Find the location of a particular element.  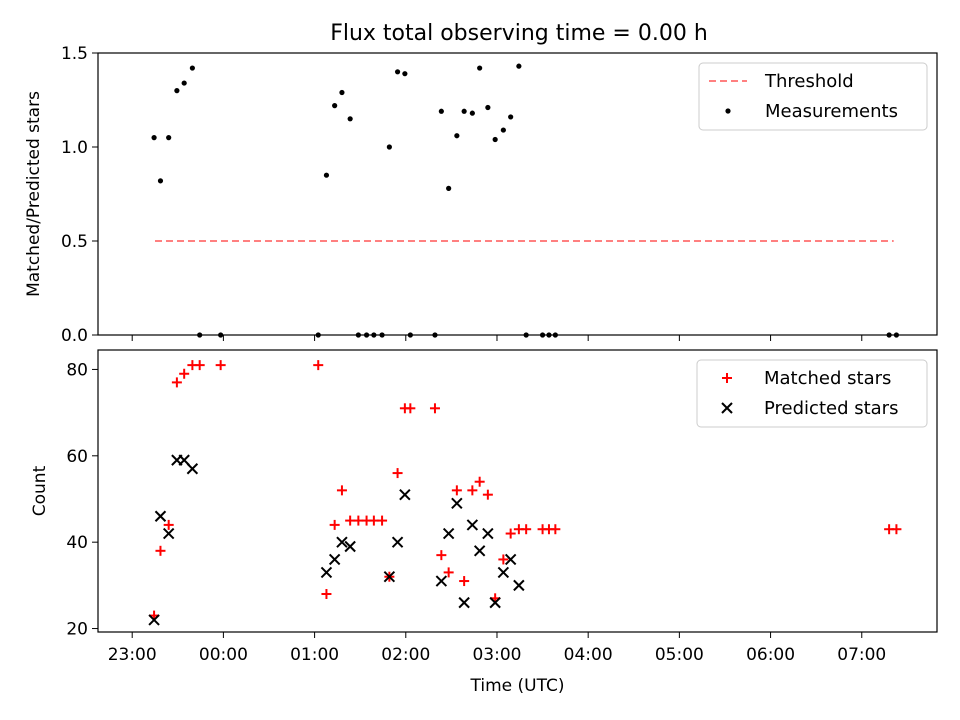

x-tick-label: 05:00 is located at coordinates (679, 655).